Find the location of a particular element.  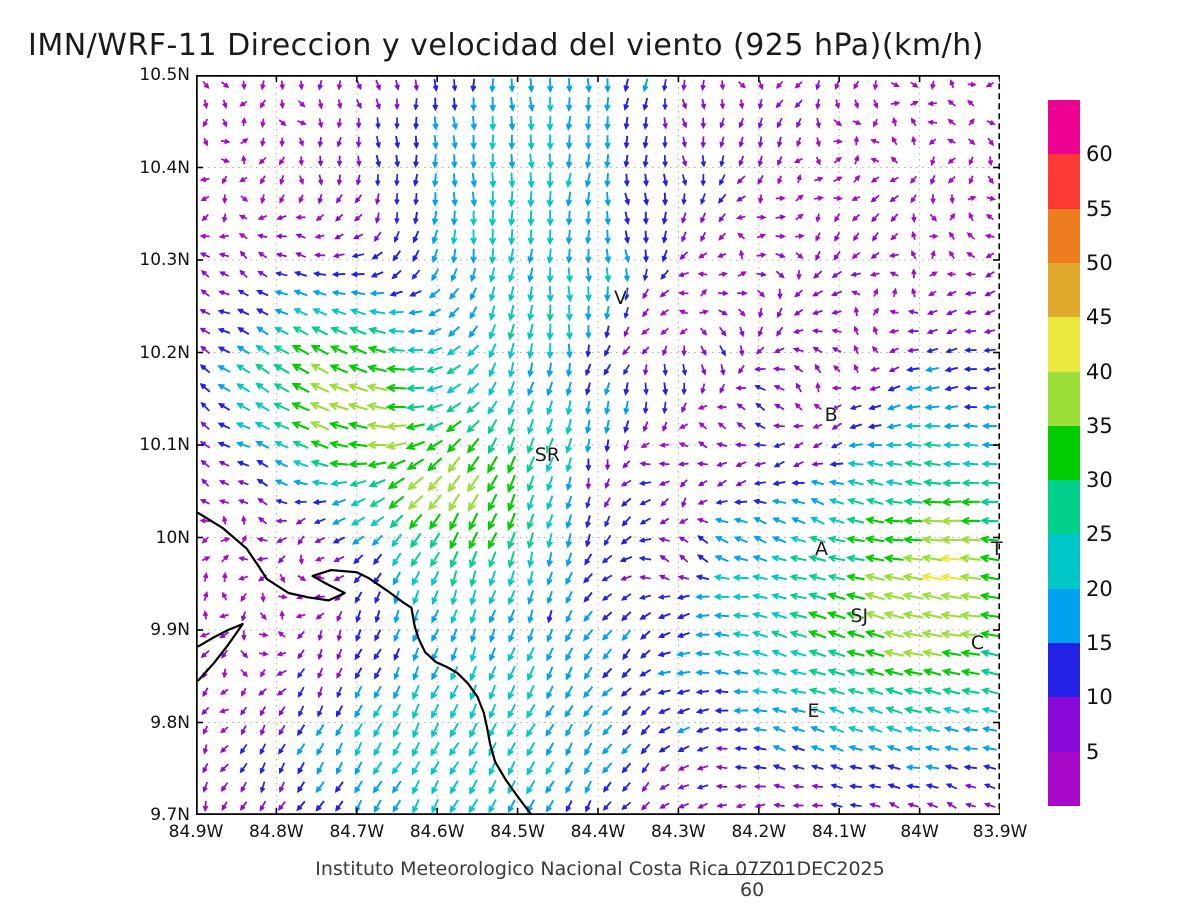

x-tick-label: 84.7W is located at coordinates (356, 832).